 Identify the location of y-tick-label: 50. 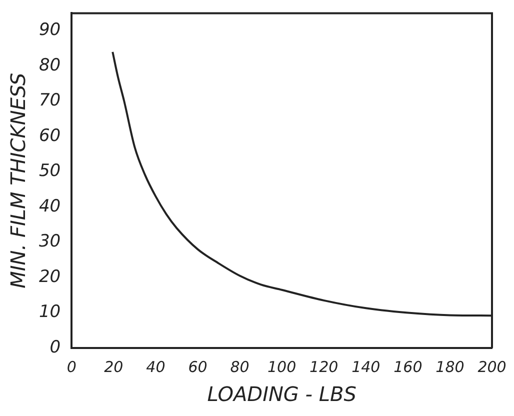
(49, 171).